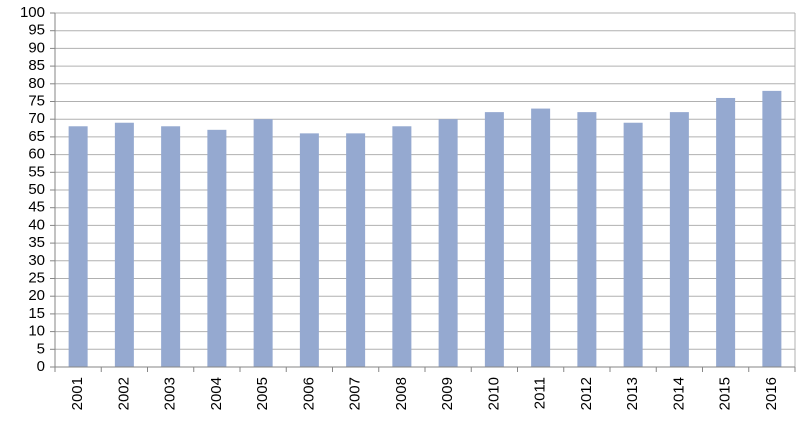 The image size is (800, 433). I want to click on y-tick-label: 5, so click(41, 348).